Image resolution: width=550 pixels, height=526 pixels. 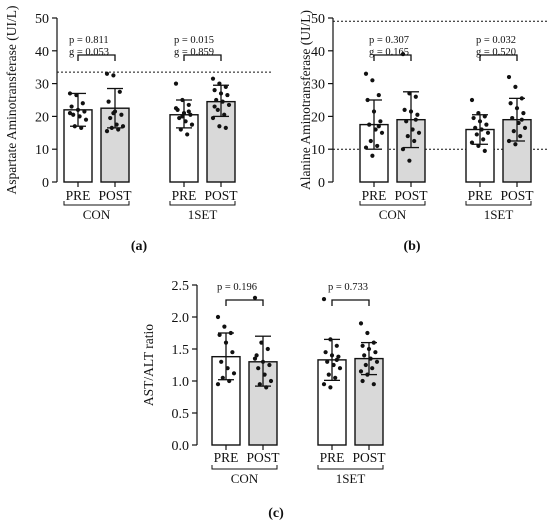 What do you see at coordinates (496, 52) in the screenshot?
I see `annotation-text: g = 0.520` at bounding box center [496, 52].